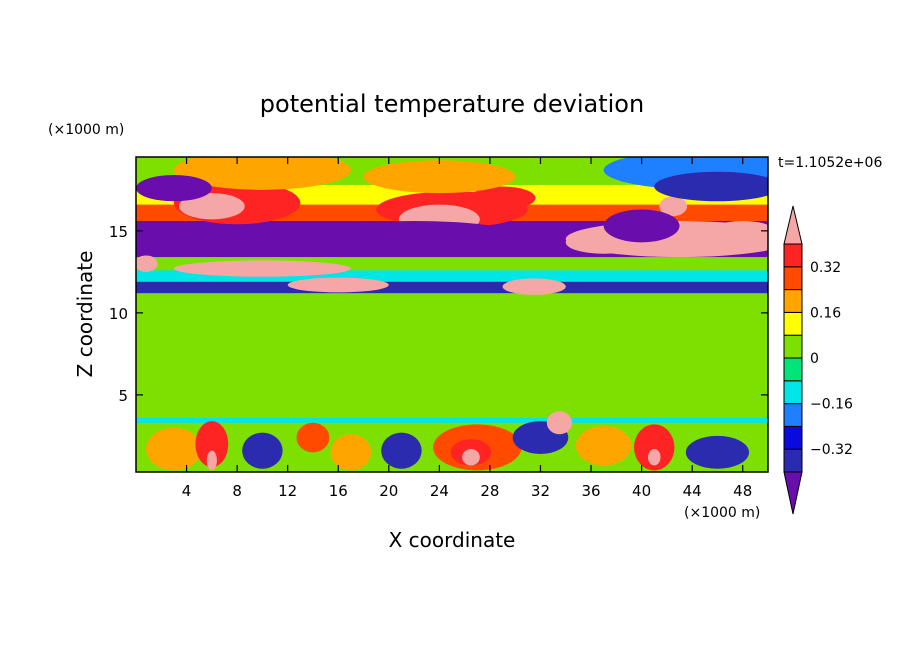 Image resolution: width=904 pixels, height=654 pixels. Describe the element at coordinates (187, 491) in the screenshot. I see `x-tick-label: 4` at that location.